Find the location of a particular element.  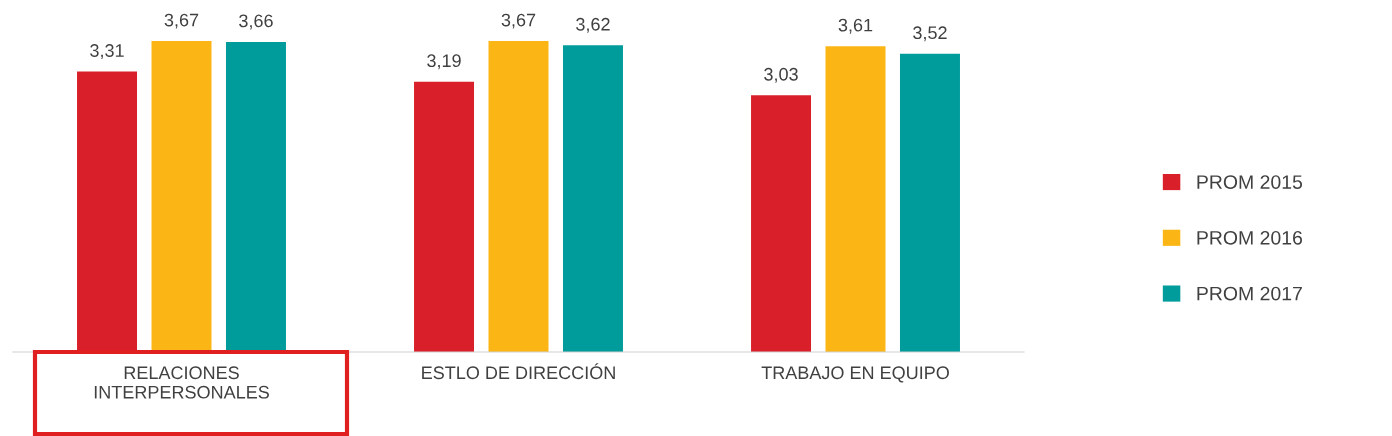

data-label: 3,66 is located at coordinates (256, 22).